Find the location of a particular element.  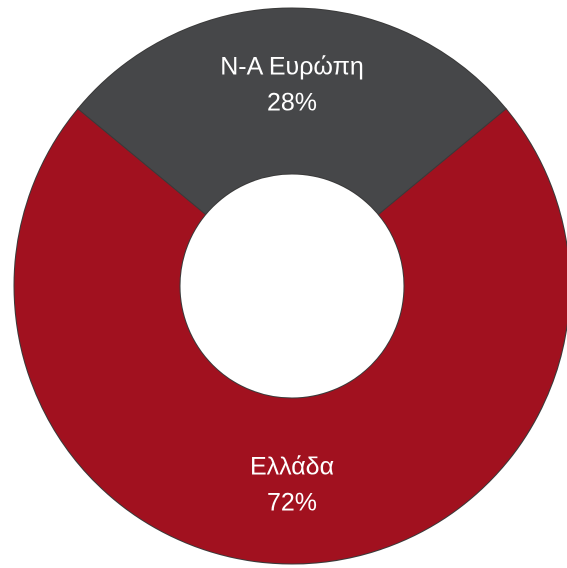

slice-value-na-evropi: 28% is located at coordinates (292, 103).